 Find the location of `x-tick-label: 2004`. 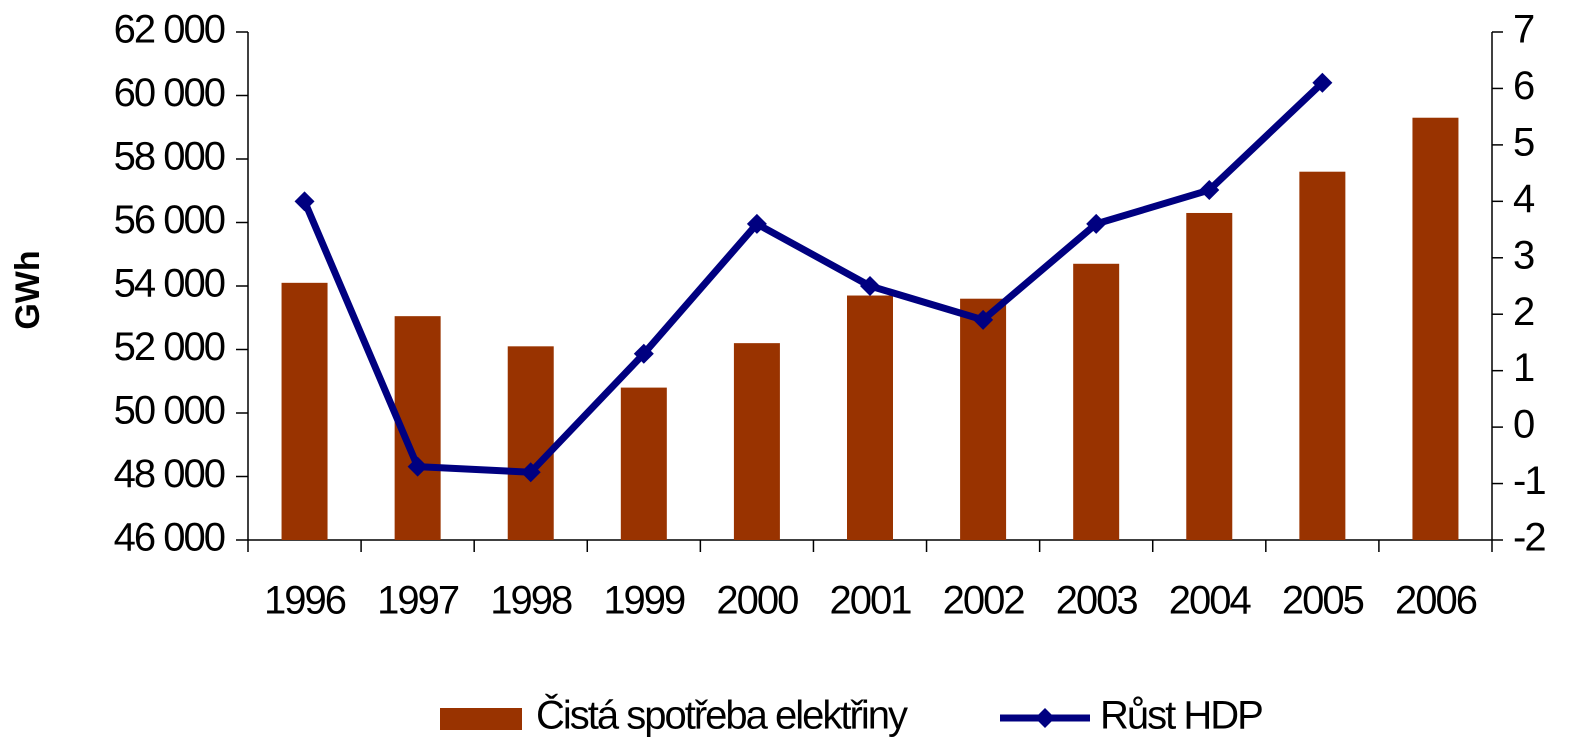

x-tick-label: 2004 is located at coordinates (1210, 601).